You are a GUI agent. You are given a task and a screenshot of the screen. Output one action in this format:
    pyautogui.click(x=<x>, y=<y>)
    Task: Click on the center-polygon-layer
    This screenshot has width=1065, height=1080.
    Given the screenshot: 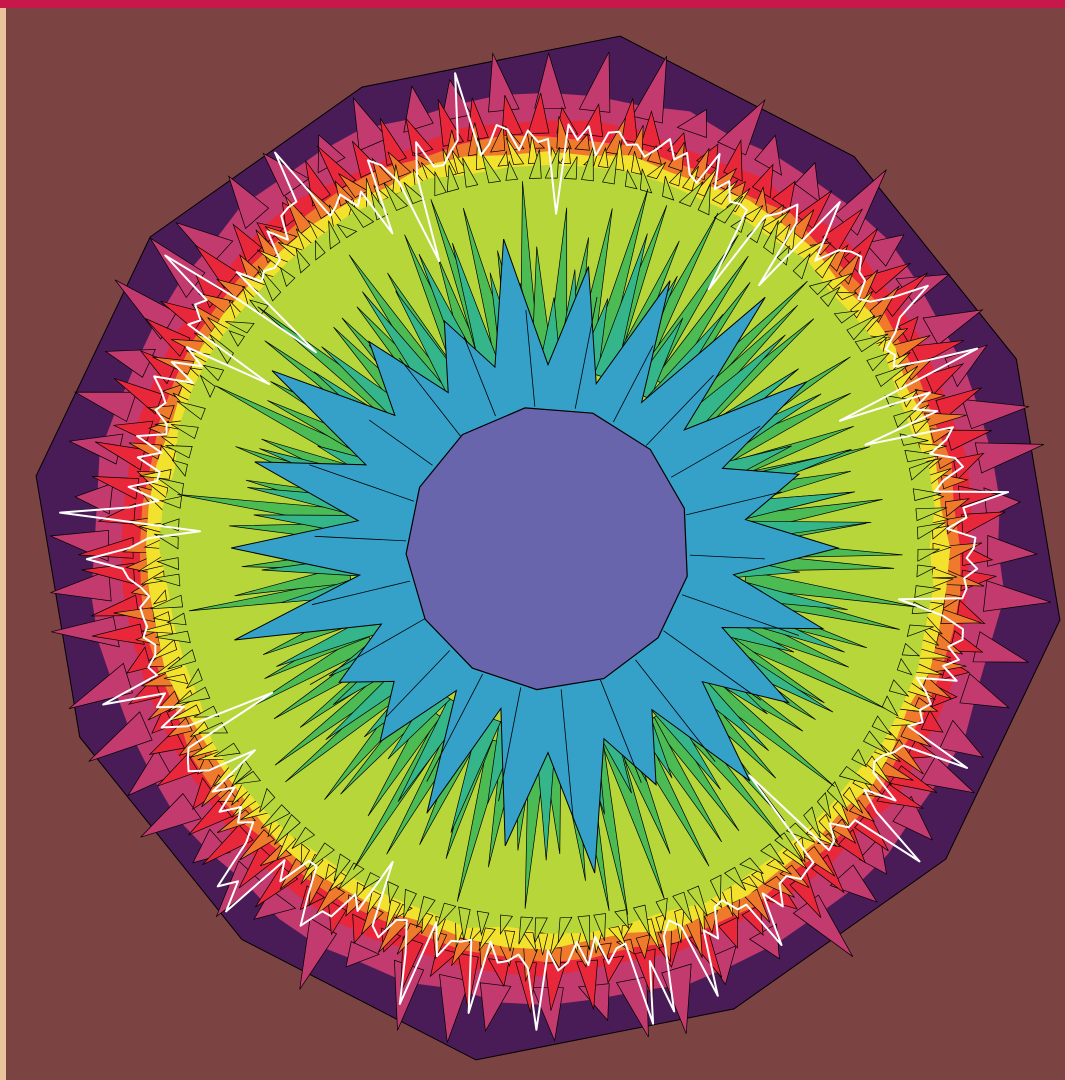 What is the action you would take?
    pyautogui.click(x=546, y=549)
    